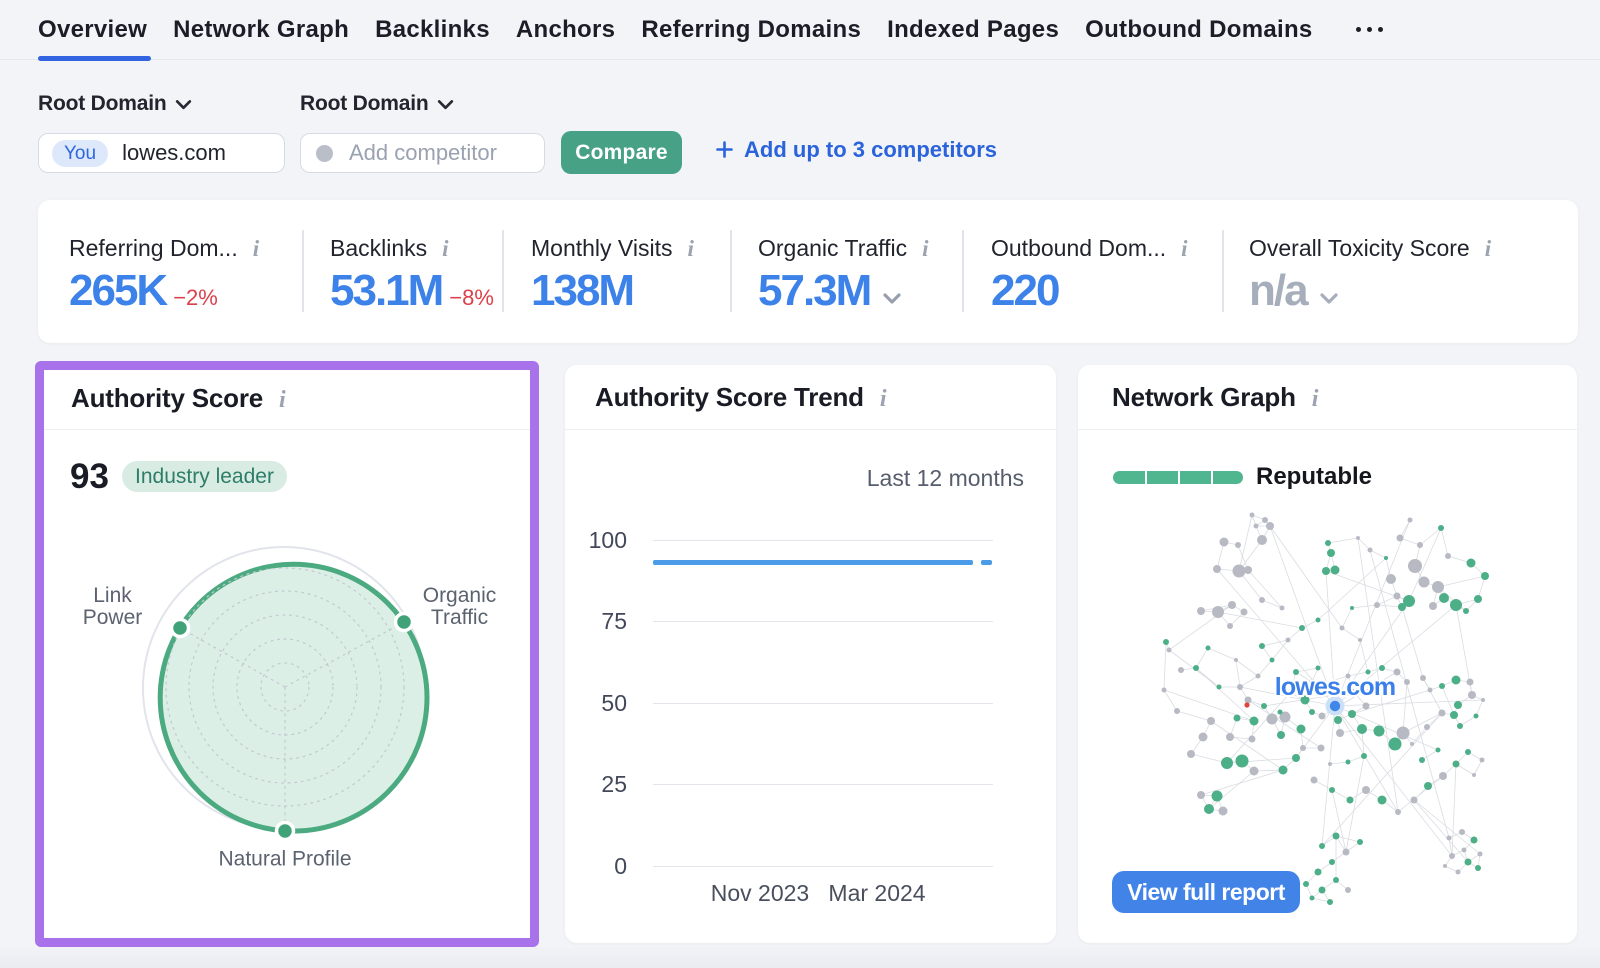 This screenshot has width=1600, height=968. I want to click on svg-text: Traffic, so click(459, 617).